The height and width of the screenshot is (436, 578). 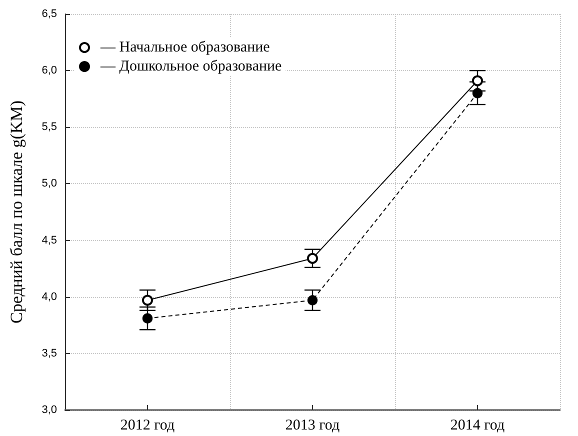 What do you see at coordinates (49, 410) in the screenshot?
I see `y-tick-label: 3,0` at bounding box center [49, 410].